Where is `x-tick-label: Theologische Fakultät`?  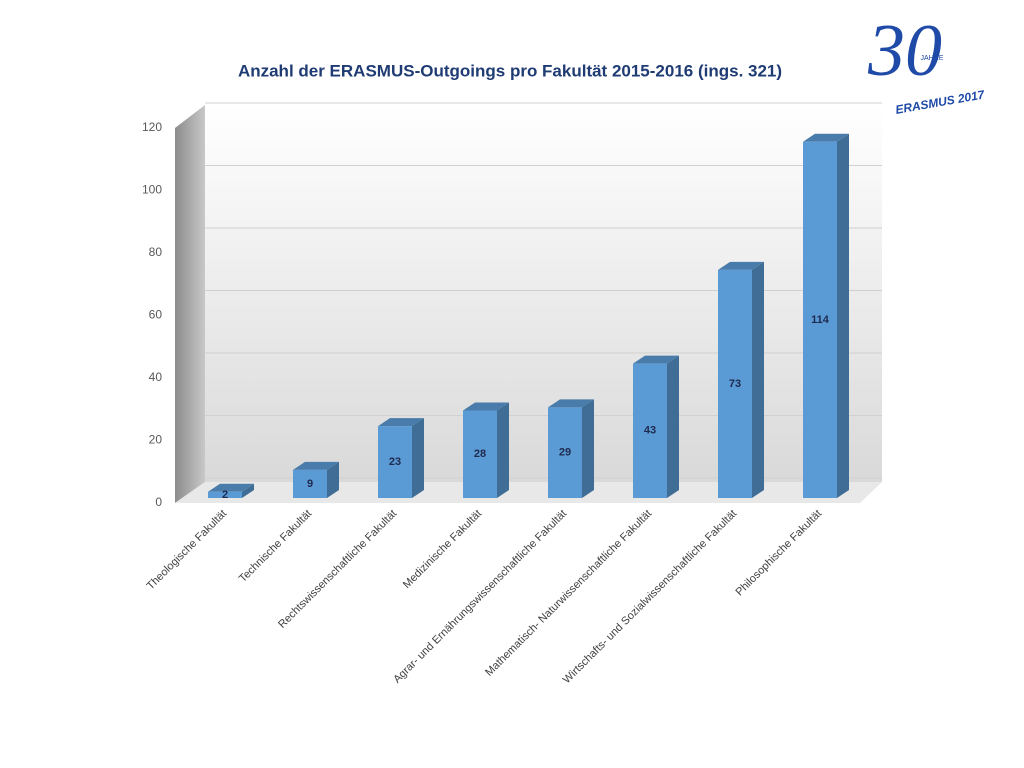 x-tick-label: Theologische Fakultät is located at coordinates (187, 550).